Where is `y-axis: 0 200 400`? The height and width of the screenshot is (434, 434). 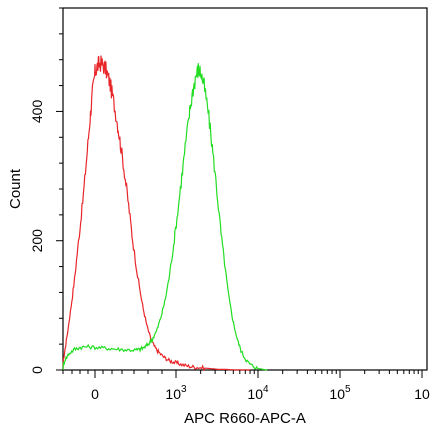 y-axis: 0 200 400 is located at coordinates (46, 190).